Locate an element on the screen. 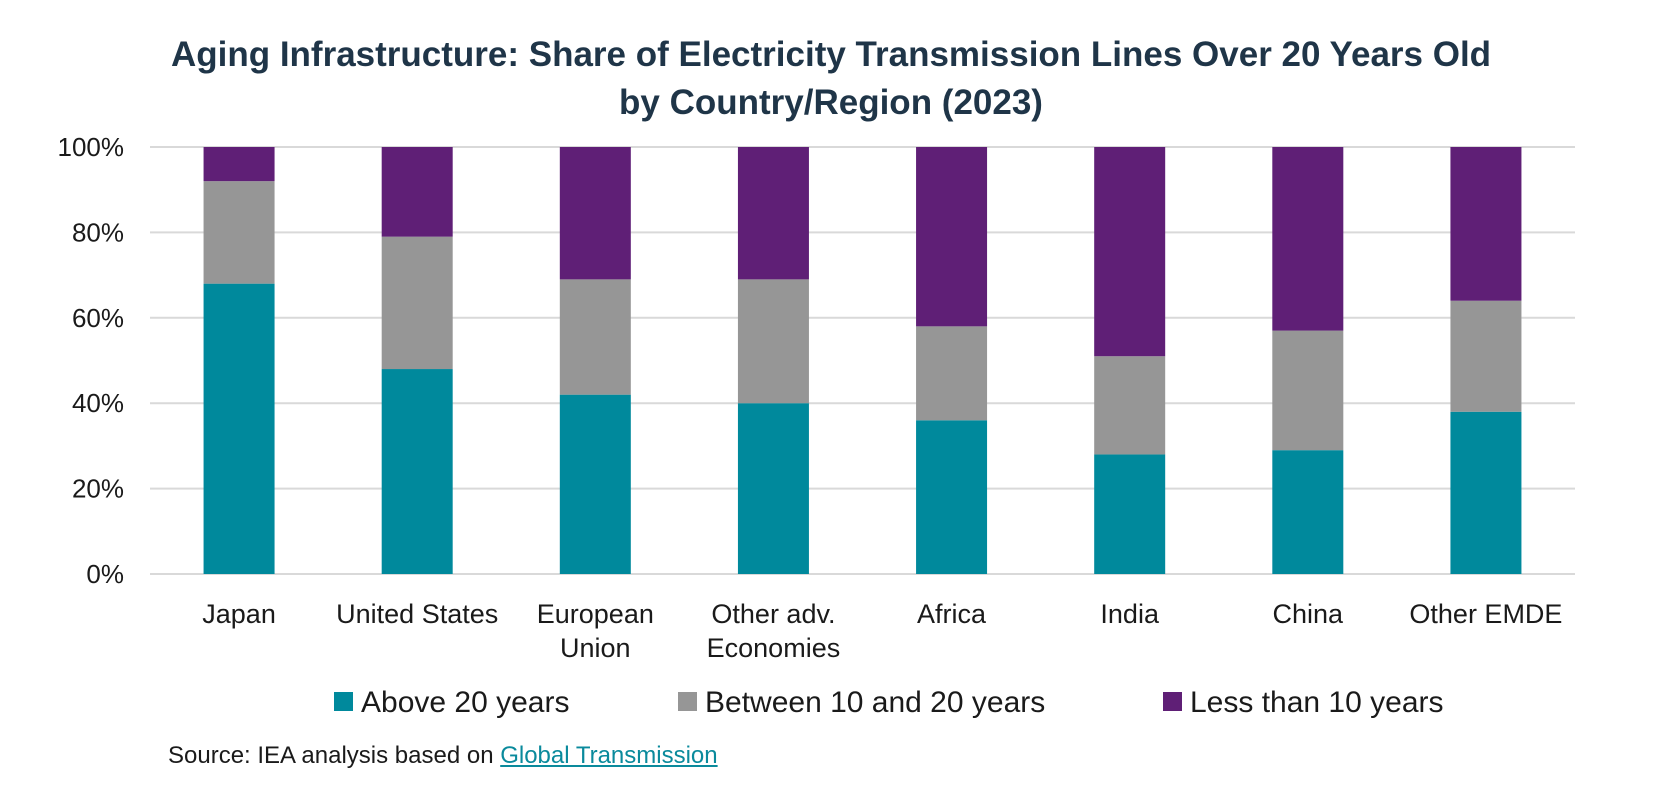 This screenshot has height=791, width=1662. category-label: Other adv. Economies is located at coordinates (774, 631).